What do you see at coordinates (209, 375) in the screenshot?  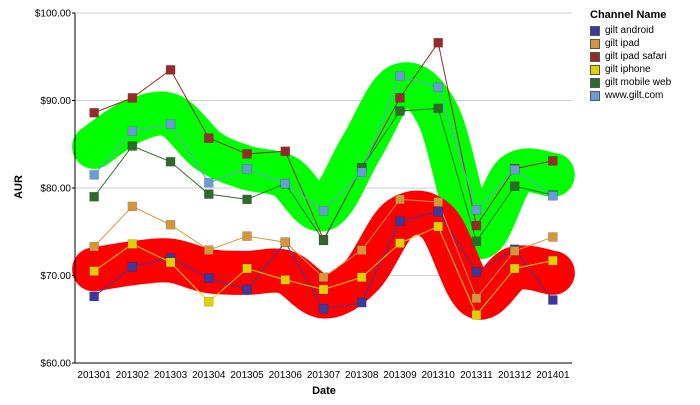 I see `x-tick-label: 201304` at bounding box center [209, 375].